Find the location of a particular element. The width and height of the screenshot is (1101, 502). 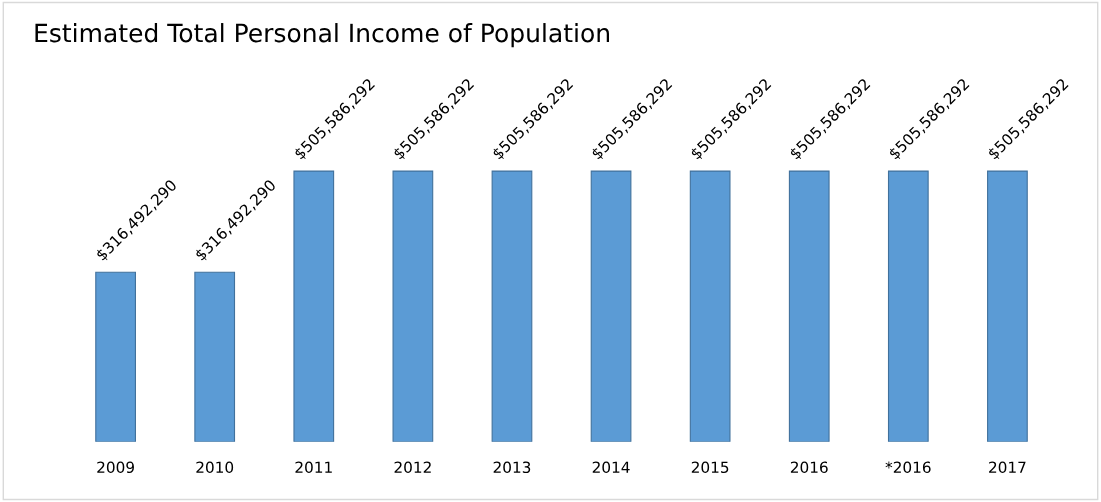

x-tick-label: 2016 is located at coordinates (809, 467).